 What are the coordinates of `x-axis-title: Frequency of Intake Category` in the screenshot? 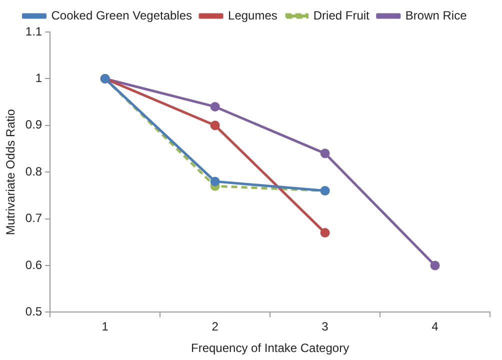 It's located at (270, 348).